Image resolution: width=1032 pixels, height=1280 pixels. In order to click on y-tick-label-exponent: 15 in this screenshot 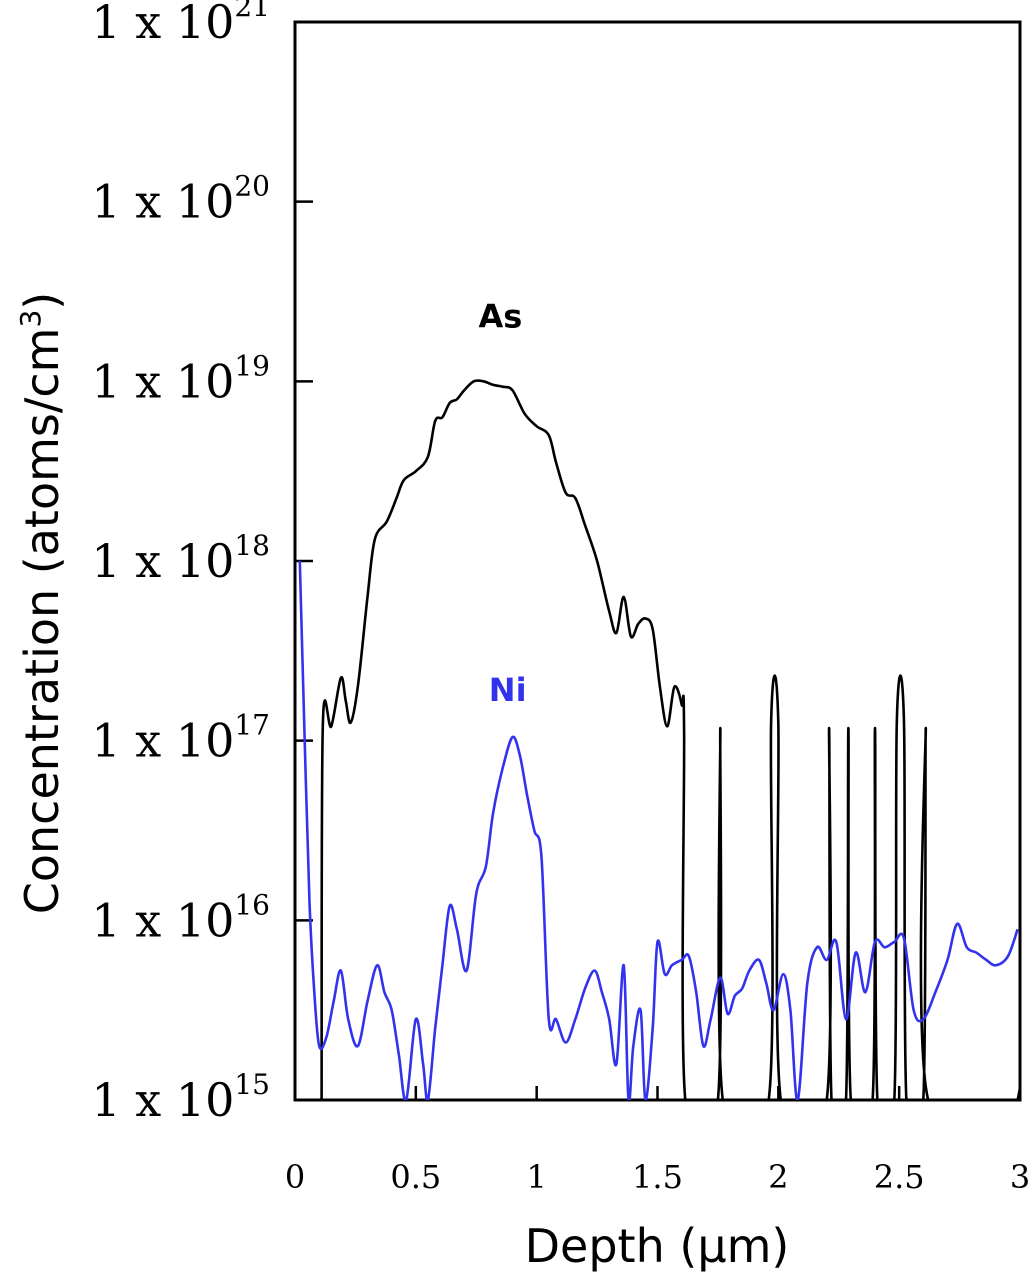, I will do `click(252, 1084)`.